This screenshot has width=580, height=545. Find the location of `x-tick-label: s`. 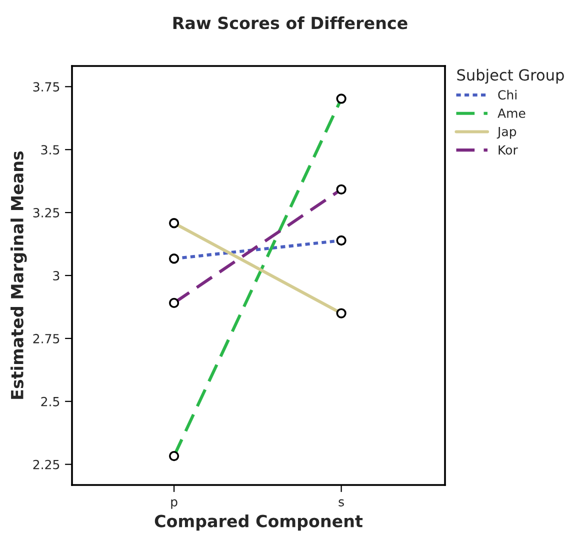

x-tick-label: s is located at coordinates (341, 502).